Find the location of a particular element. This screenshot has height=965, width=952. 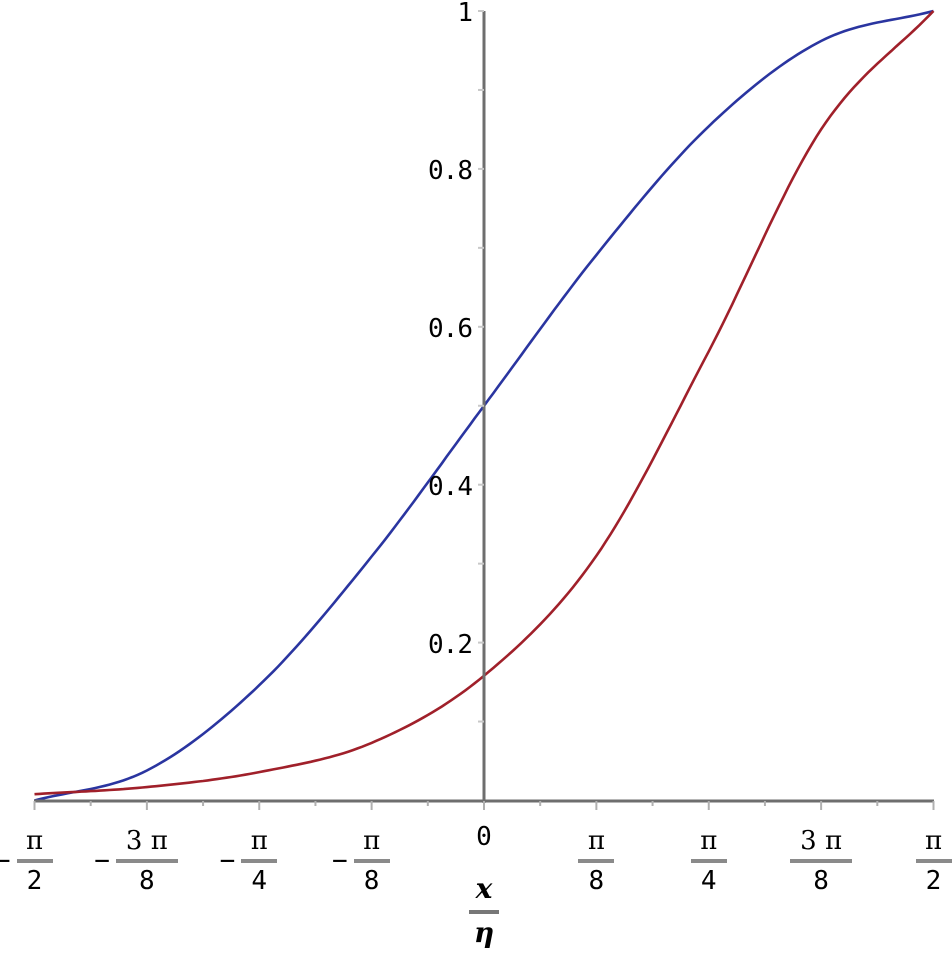

x-tick-label: − π 2 is located at coordinates (26, 861).